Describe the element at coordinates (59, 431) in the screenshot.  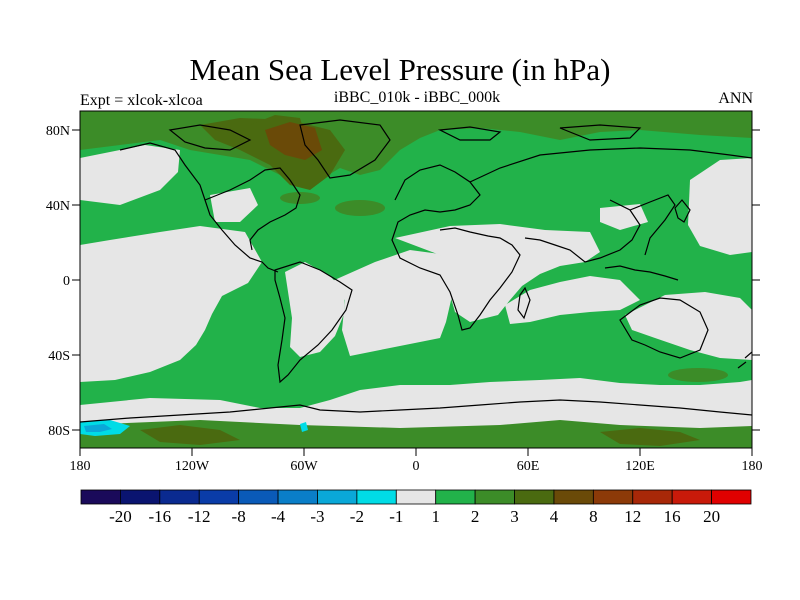
I see `y-tick-label: 80S` at that location.